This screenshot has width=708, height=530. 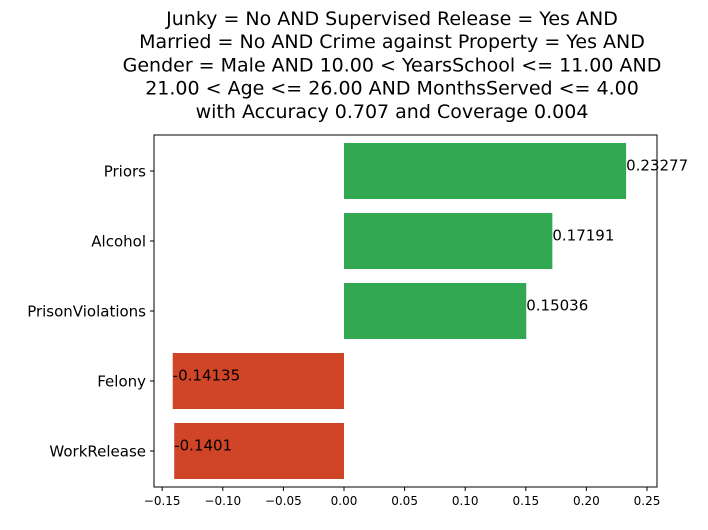 What do you see at coordinates (647, 501) in the screenshot?
I see `x-tick-label: 0.25` at bounding box center [647, 501].